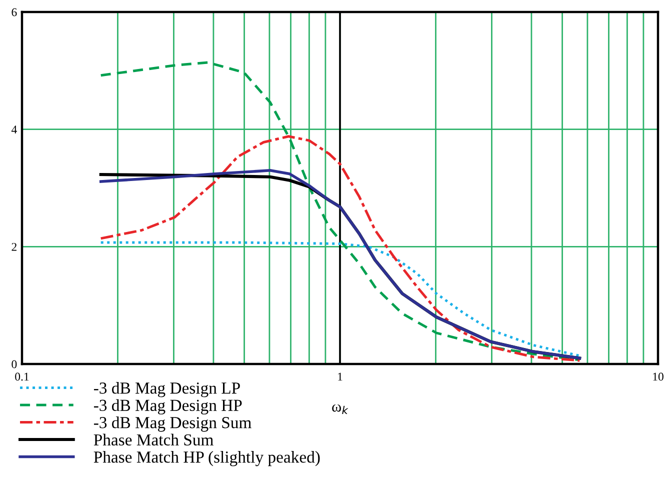 The width and height of the screenshot is (668, 497). I want to click on x-axis-title: ω$_{k}$, so click(340, 409).